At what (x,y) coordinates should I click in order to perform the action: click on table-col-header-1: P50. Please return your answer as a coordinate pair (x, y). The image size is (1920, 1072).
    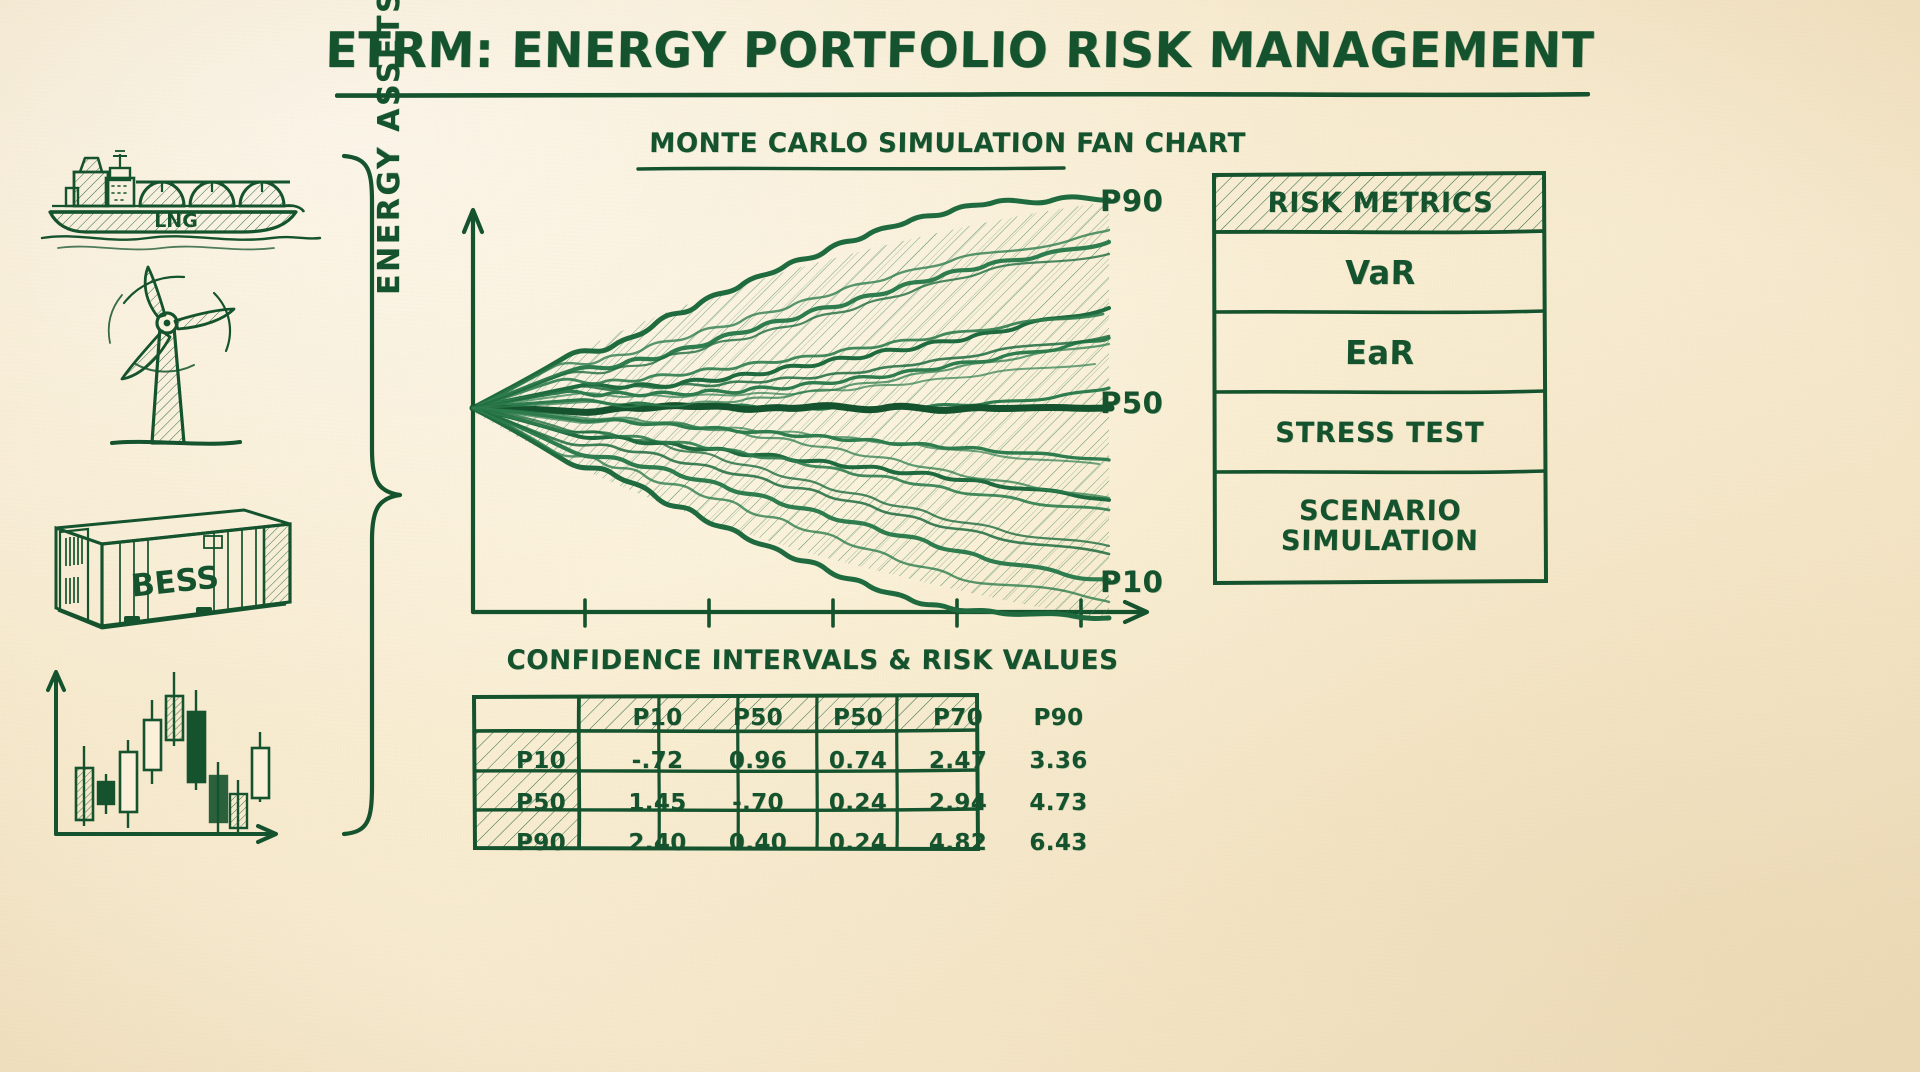
    Looking at the image, I should click on (758, 718).